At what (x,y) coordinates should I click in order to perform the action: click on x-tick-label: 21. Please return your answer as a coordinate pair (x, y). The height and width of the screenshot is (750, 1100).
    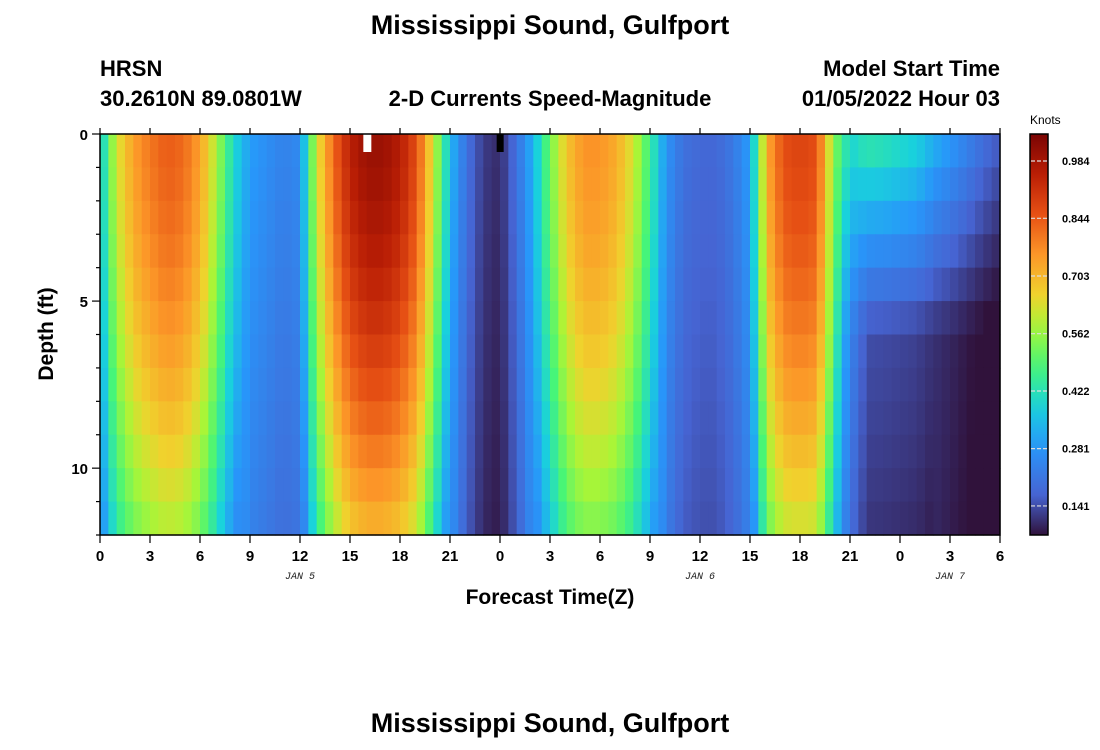
    Looking at the image, I should click on (450, 556).